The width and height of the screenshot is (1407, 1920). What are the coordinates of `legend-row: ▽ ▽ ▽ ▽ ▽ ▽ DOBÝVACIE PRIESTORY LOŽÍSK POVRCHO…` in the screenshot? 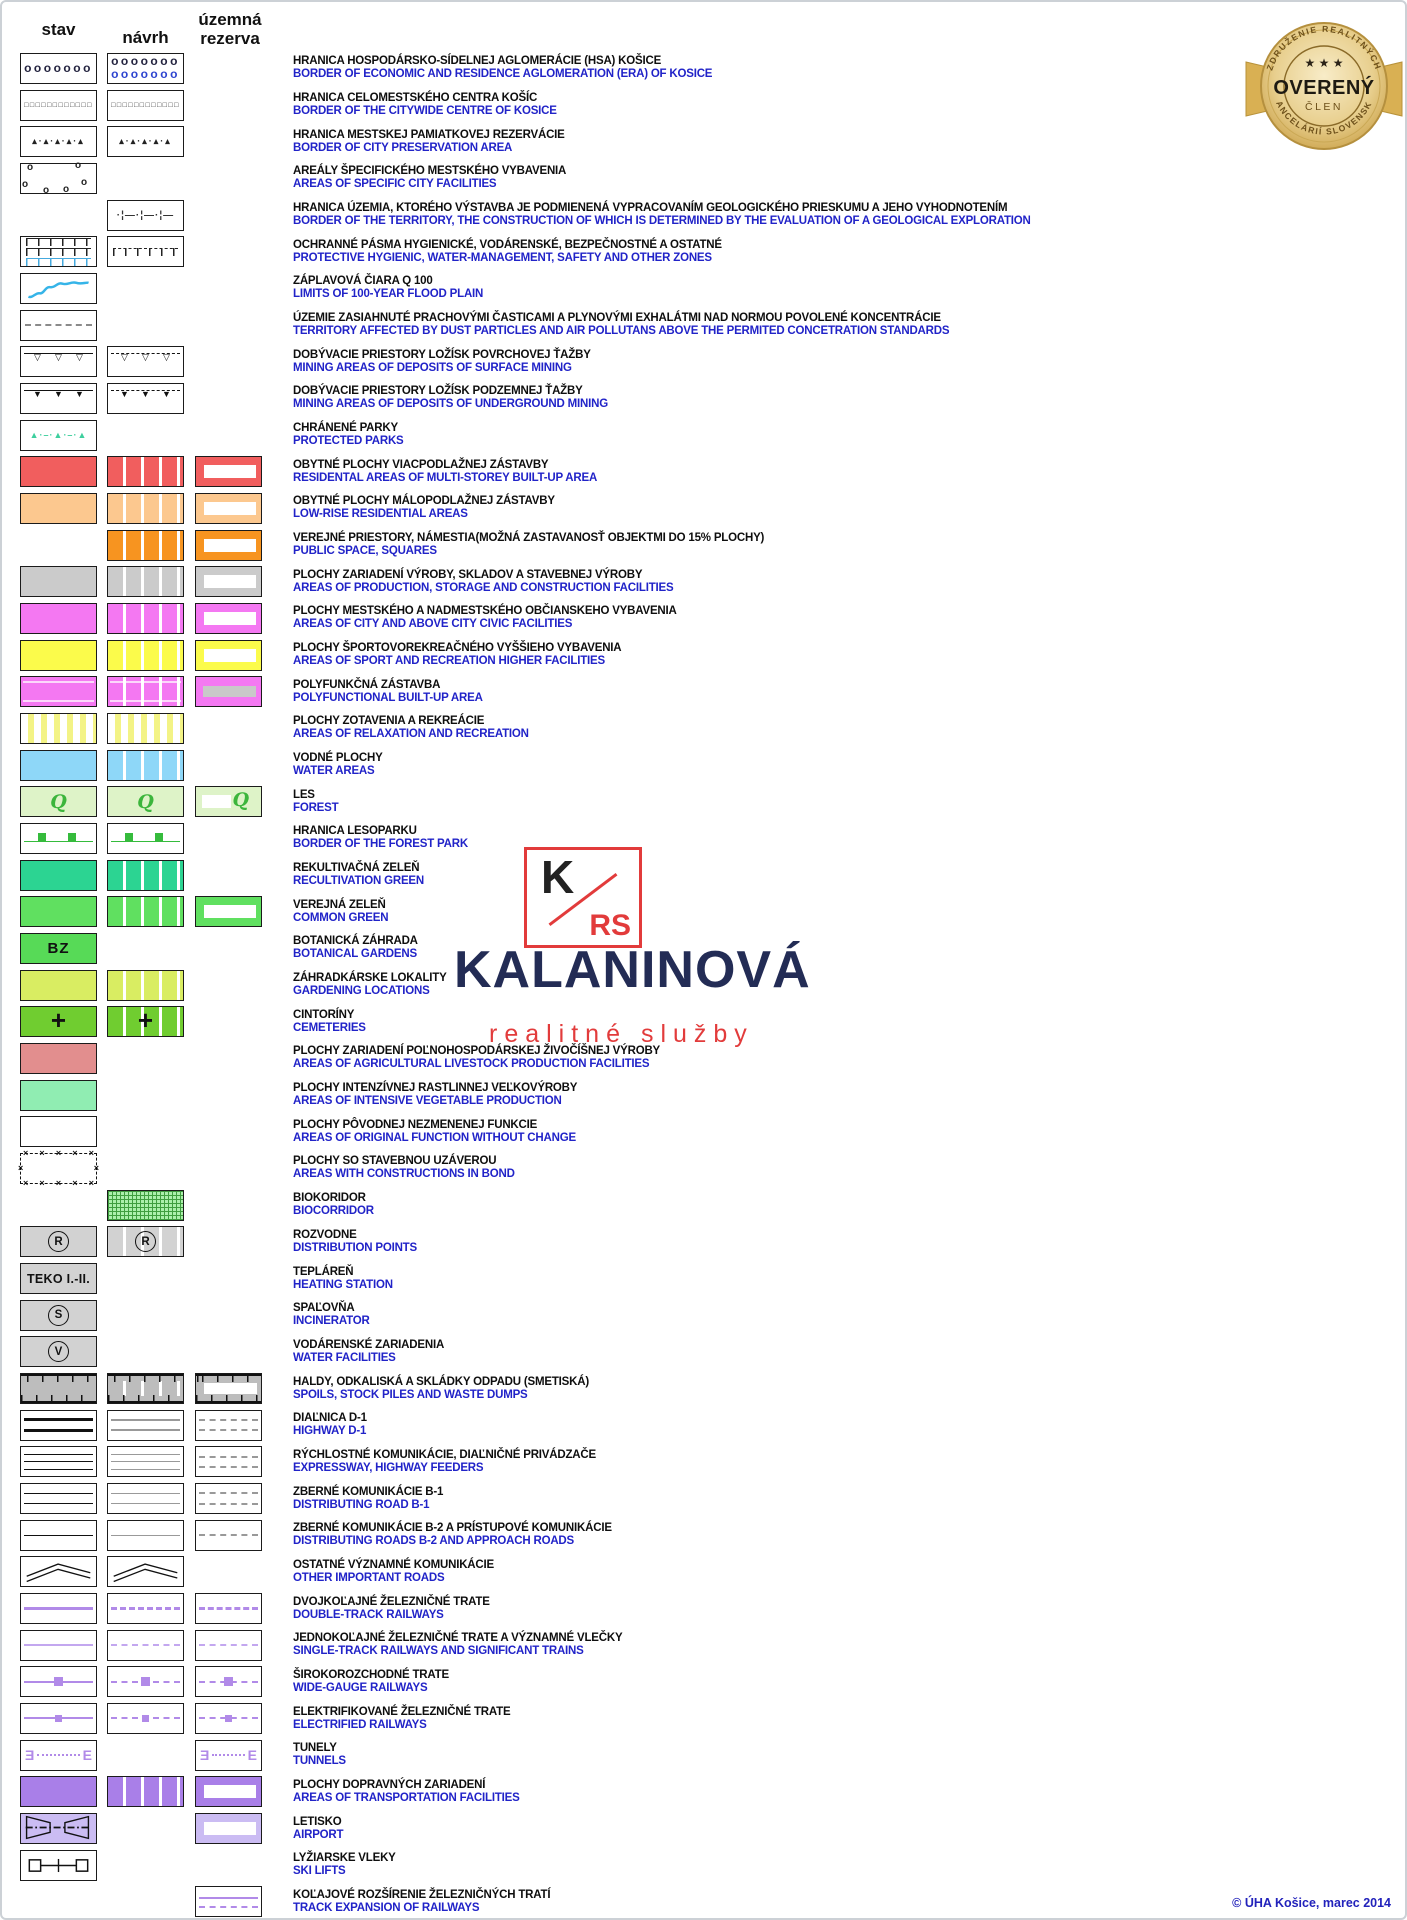 It's located at (703, 361).